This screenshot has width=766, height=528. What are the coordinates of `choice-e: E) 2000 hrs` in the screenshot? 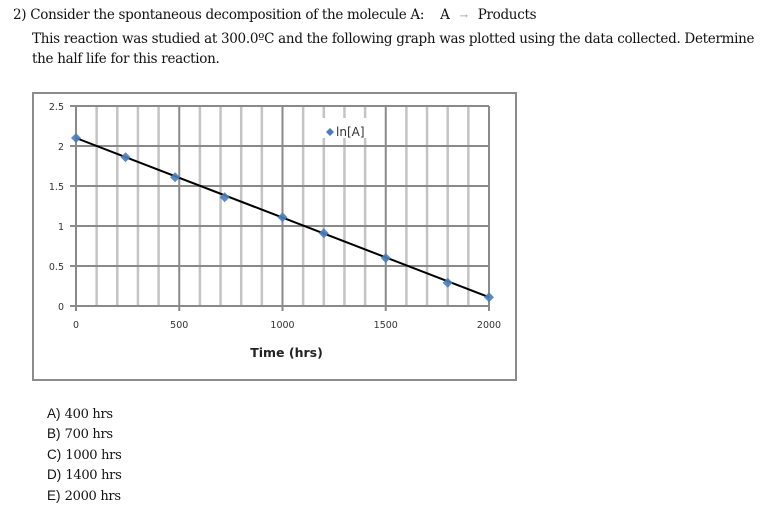 It's located at (84, 495).